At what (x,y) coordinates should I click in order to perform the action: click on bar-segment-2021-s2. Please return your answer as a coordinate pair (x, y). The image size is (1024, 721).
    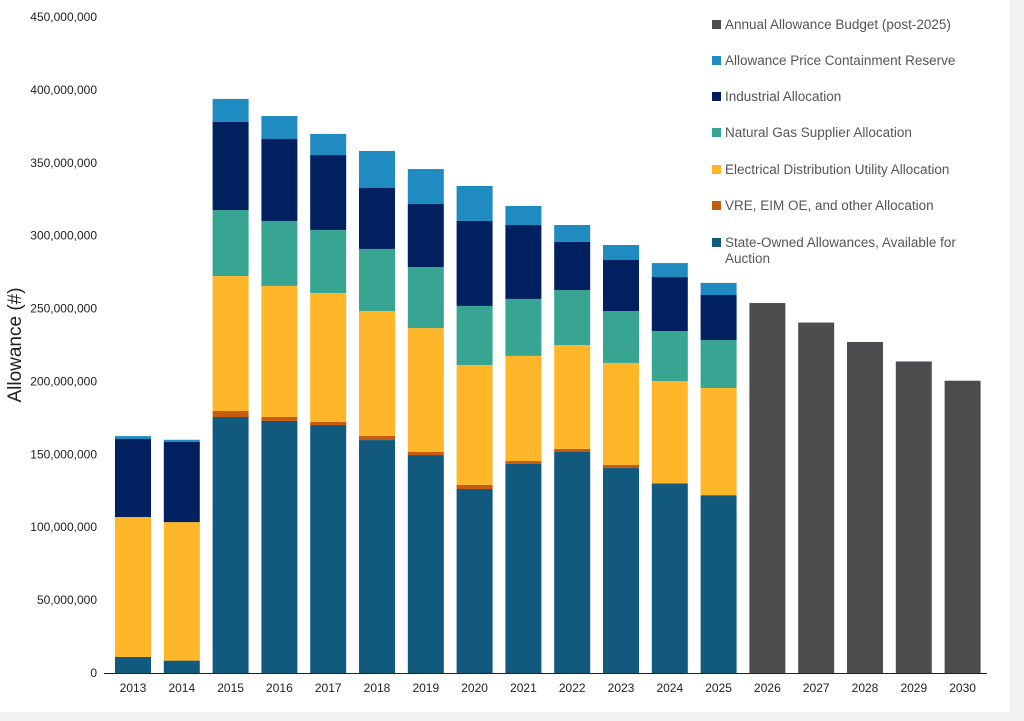
    Looking at the image, I should click on (523, 408).